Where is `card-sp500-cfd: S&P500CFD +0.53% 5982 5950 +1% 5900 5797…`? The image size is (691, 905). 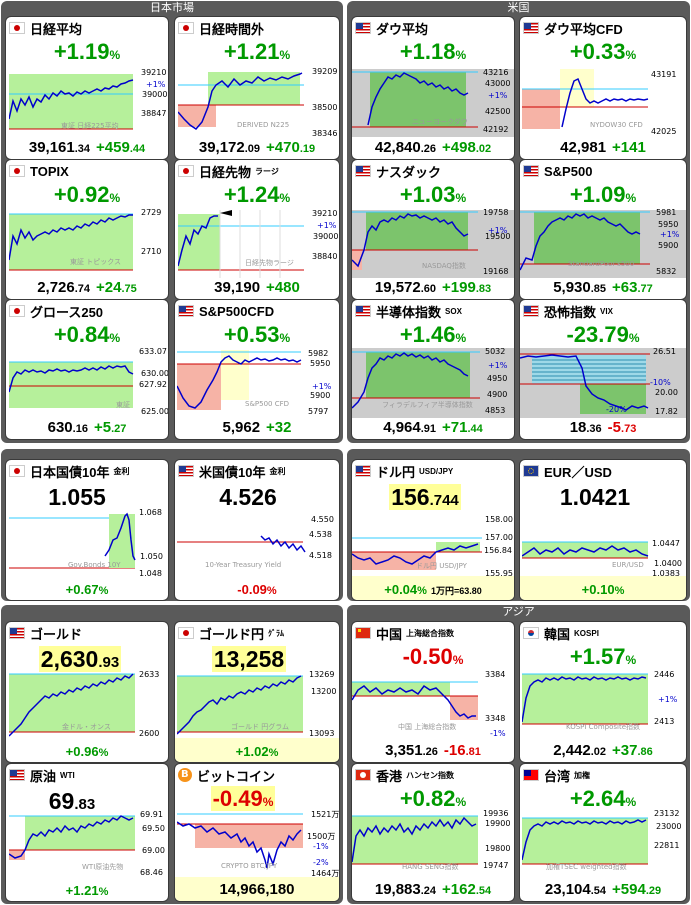
card-sp500-cfd: S&P500CFD +0.53% 5982 5950 +1% 5900 5797… is located at coordinates (257, 369).